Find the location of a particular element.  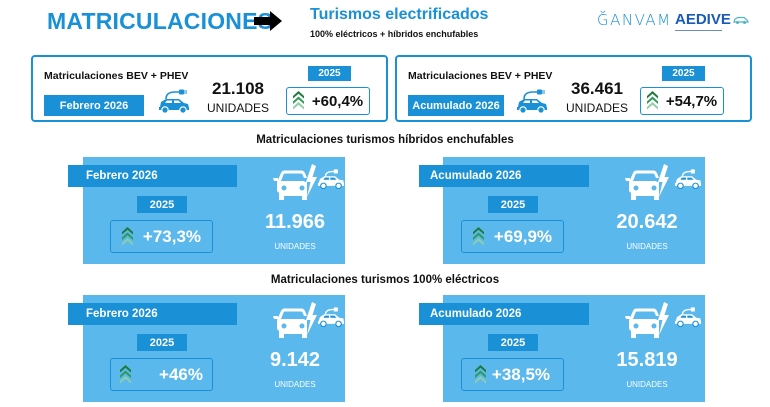

change-value: +46% is located at coordinates (181, 374).